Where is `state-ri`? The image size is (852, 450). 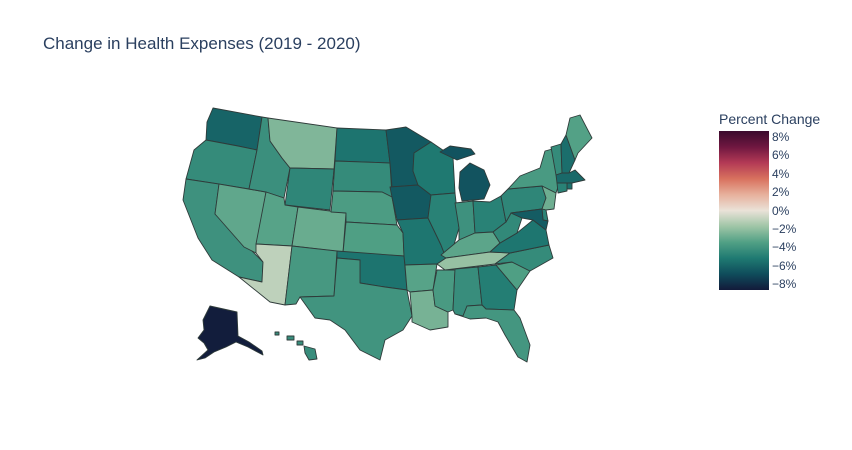
state-ri is located at coordinates (569, 186).